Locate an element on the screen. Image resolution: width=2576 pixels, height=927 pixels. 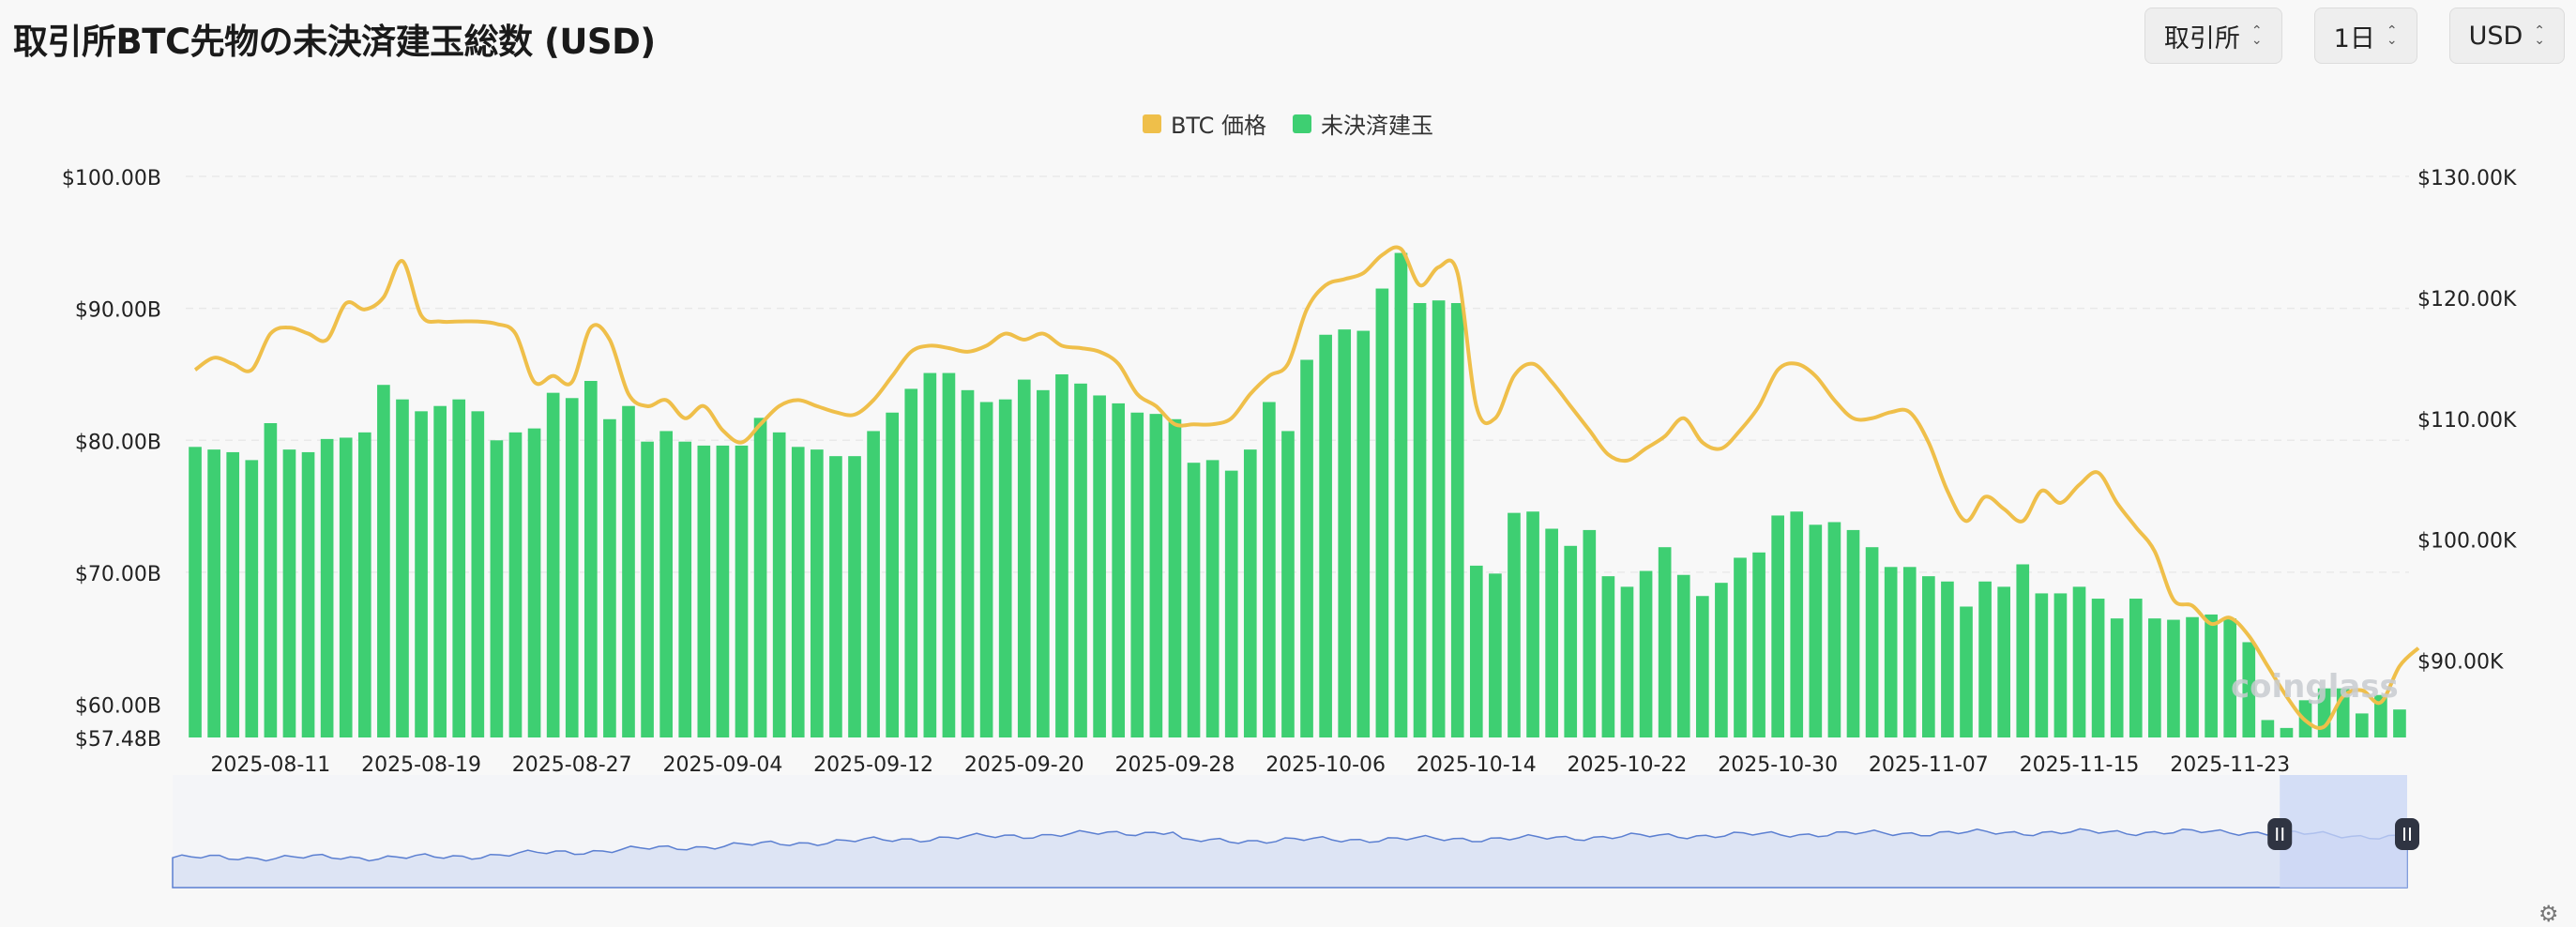
y-right-tick-label: $120.00K is located at coordinates (2467, 300).